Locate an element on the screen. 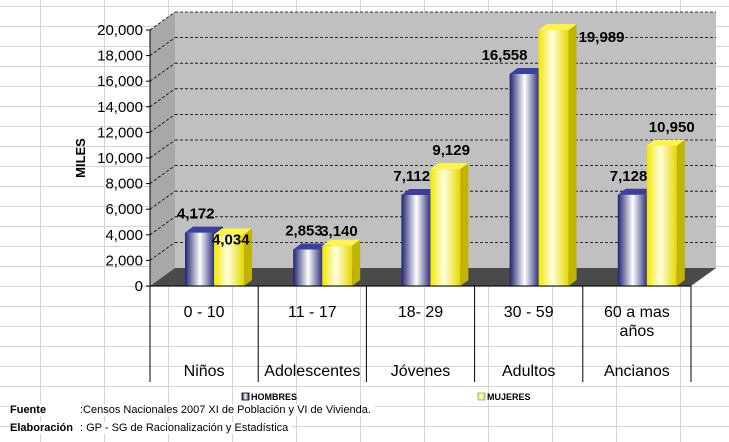  data-label-mujeres-1: 3,140 is located at coordinates (339, 231).